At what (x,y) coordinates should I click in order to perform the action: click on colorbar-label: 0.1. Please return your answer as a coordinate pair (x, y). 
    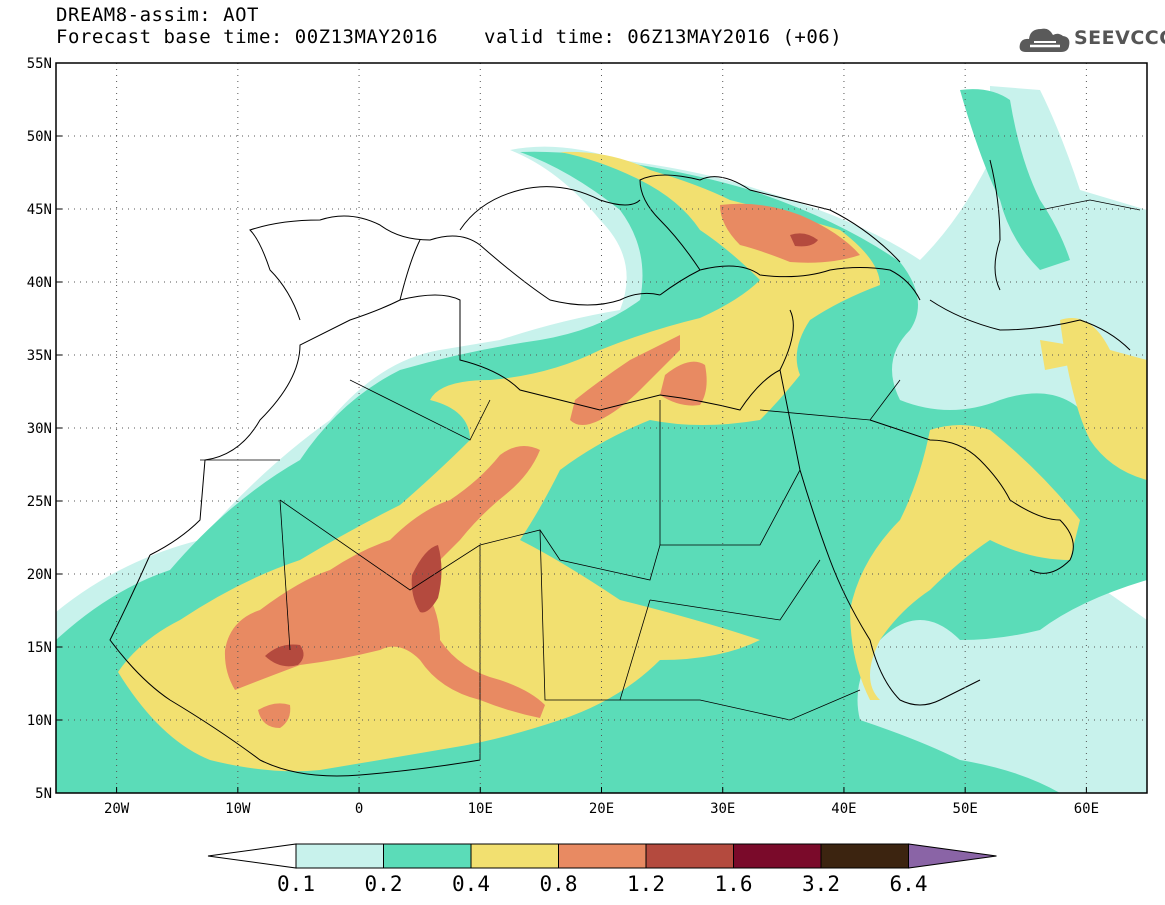
    Looking at the image, I should click on (296, 884).